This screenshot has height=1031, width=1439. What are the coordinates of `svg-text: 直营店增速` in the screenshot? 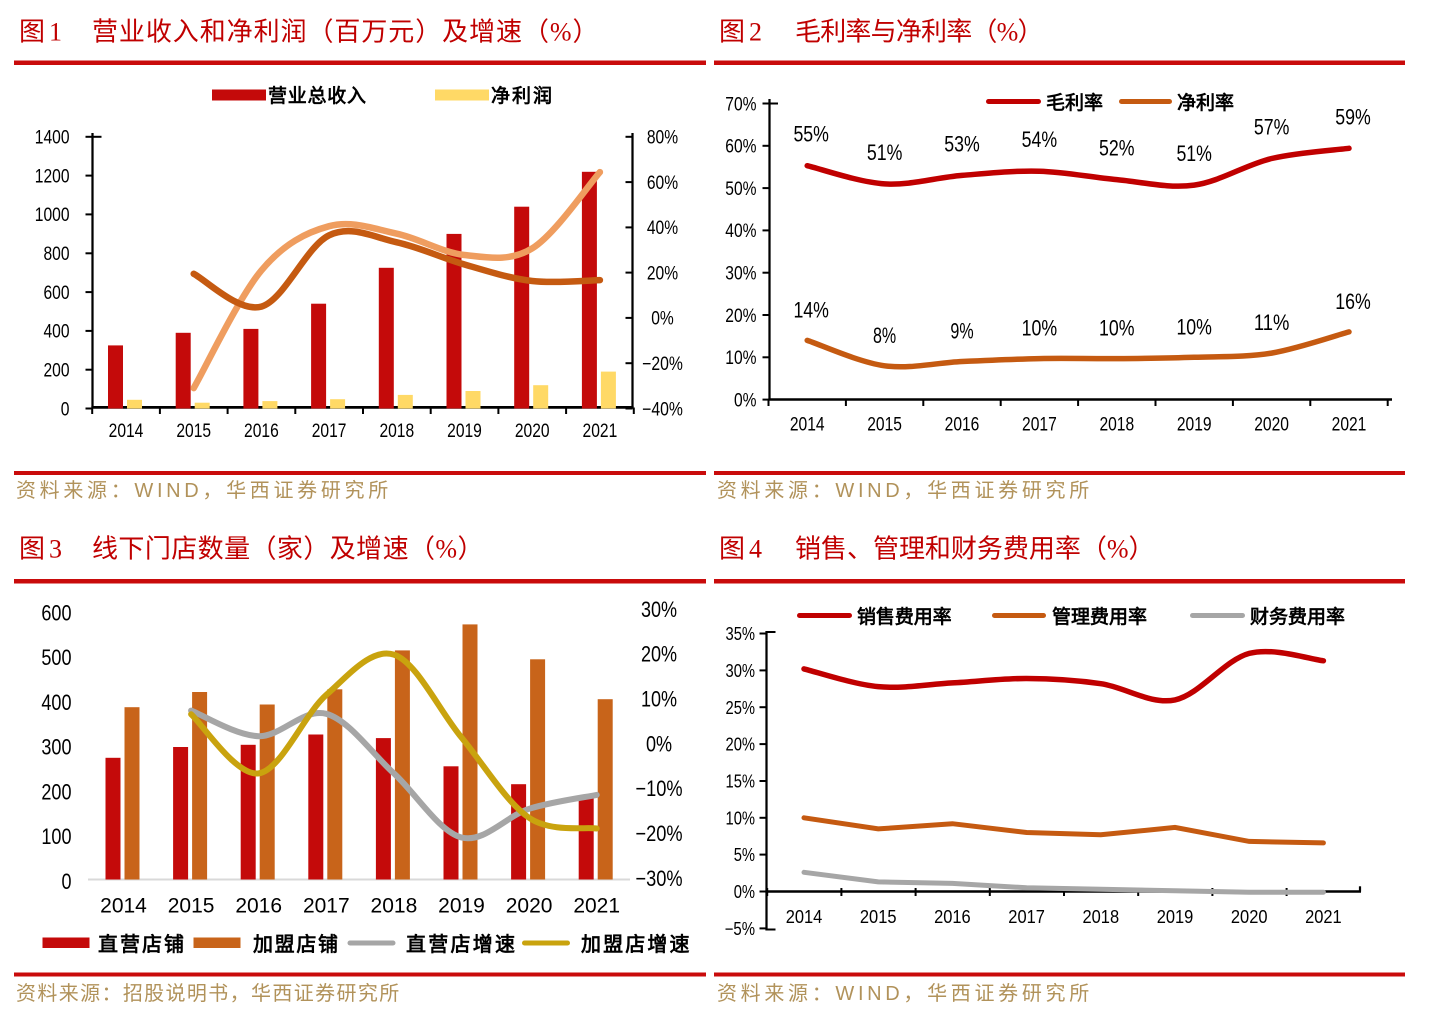 It's located at (461, 944).